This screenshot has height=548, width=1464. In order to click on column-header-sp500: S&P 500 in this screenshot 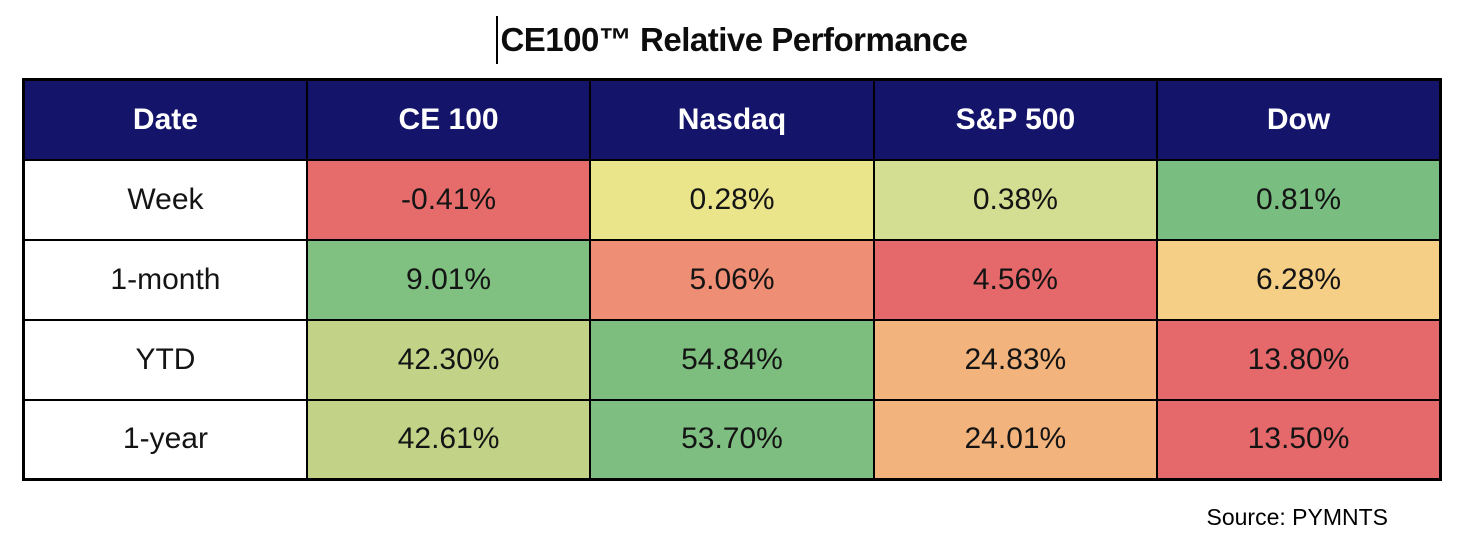, I will do `click(1015, 119)`.